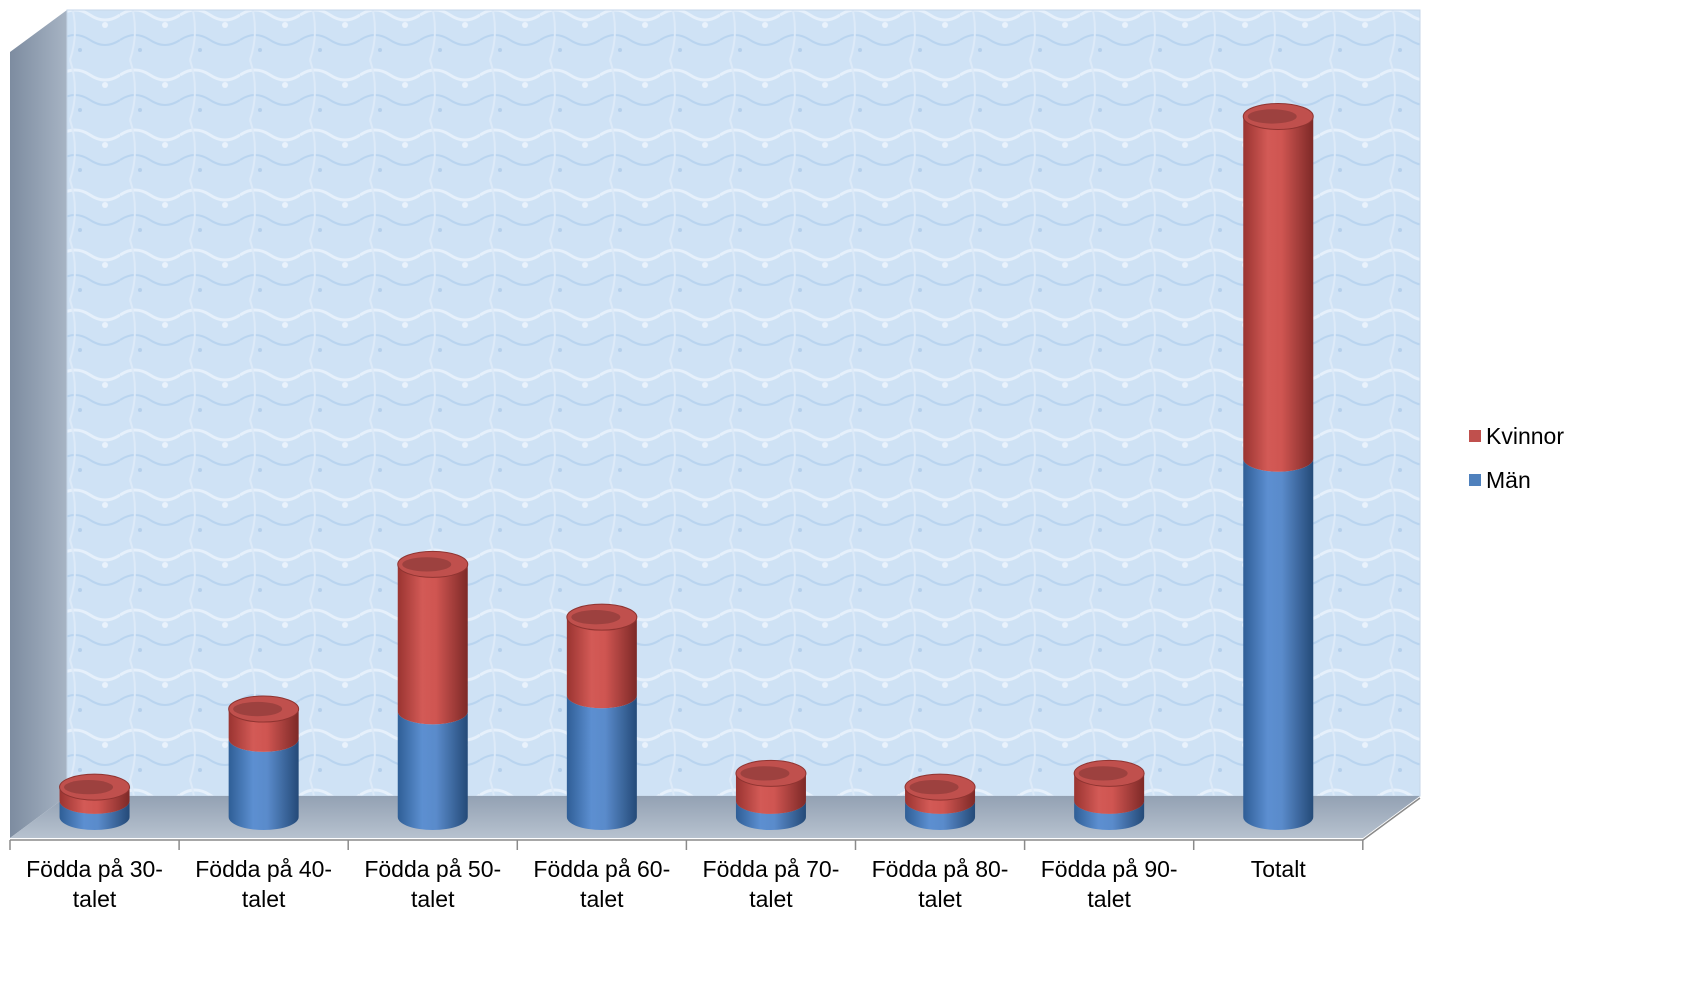  I want to click on bar-fodda-pa-40-talet, so click(264, 763).